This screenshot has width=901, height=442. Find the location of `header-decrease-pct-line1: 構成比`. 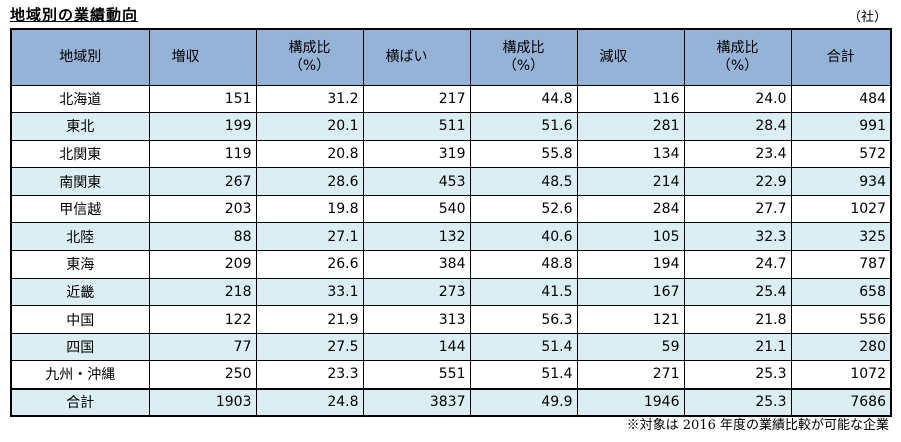

header-decrease-pct-line1: 構成比 is located at coordinates (737, 48).